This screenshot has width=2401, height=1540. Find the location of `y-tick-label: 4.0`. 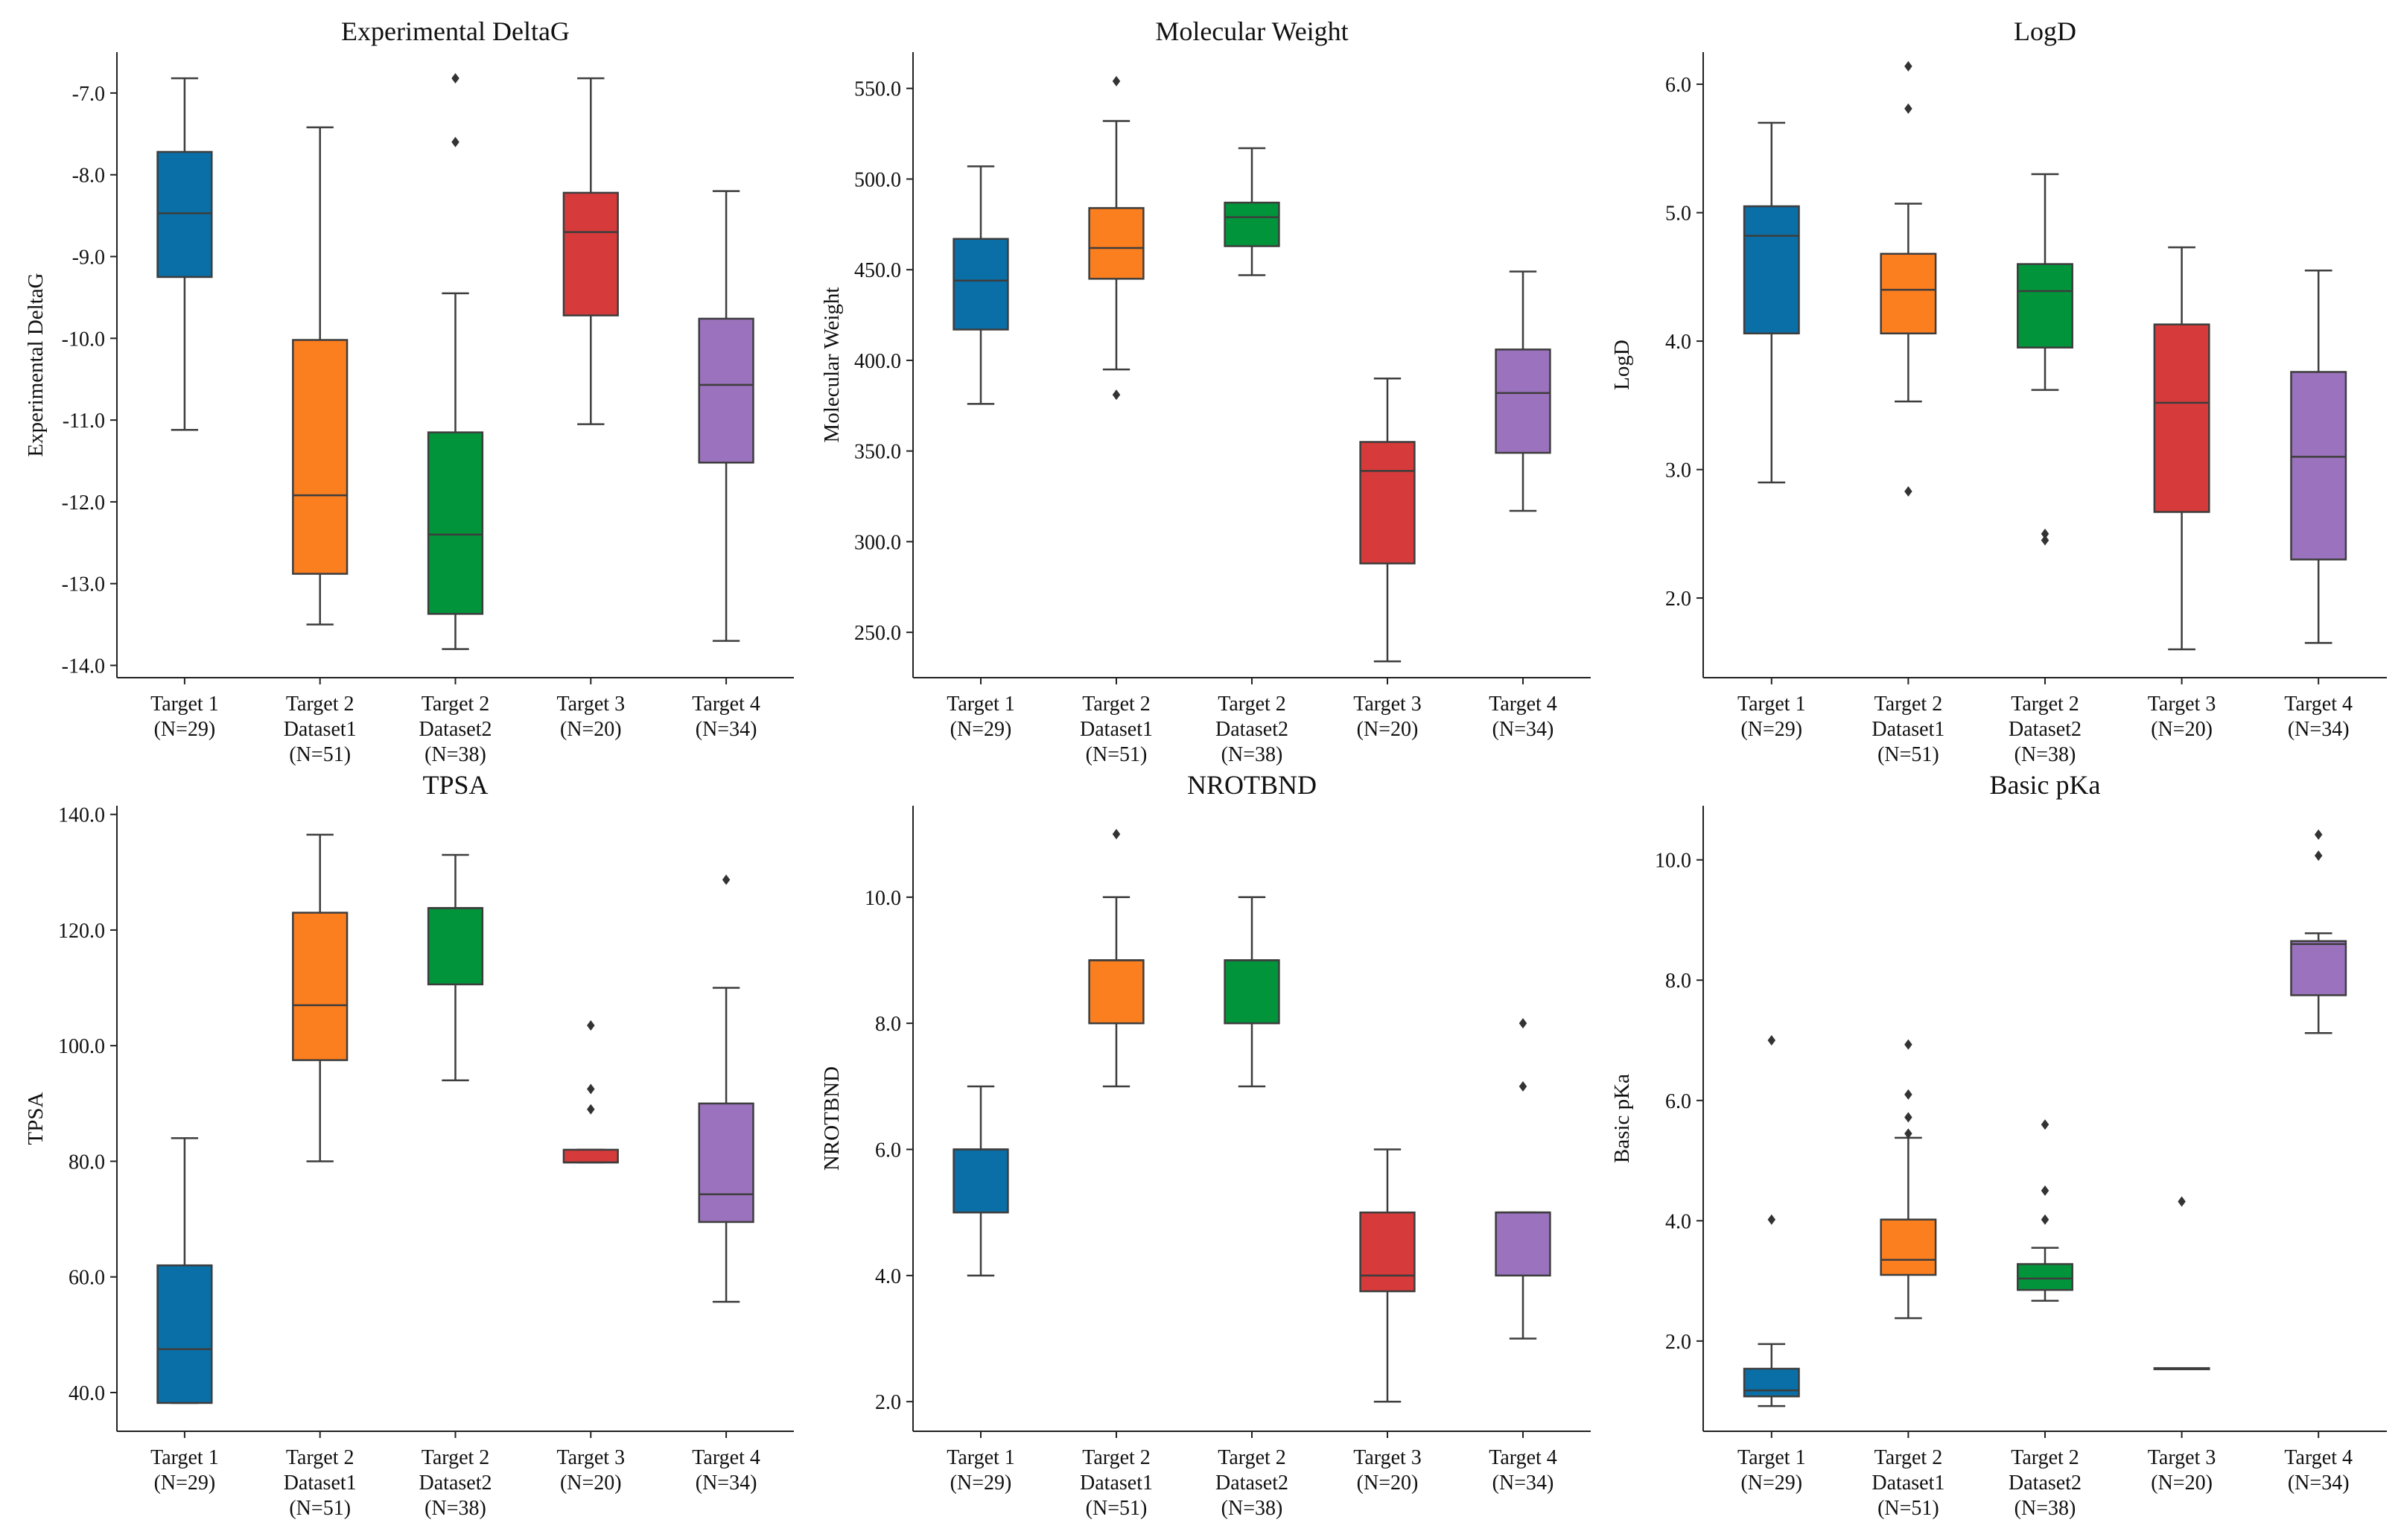

y-tick-label: 4.0 is located at coordinates (1678, 1221).